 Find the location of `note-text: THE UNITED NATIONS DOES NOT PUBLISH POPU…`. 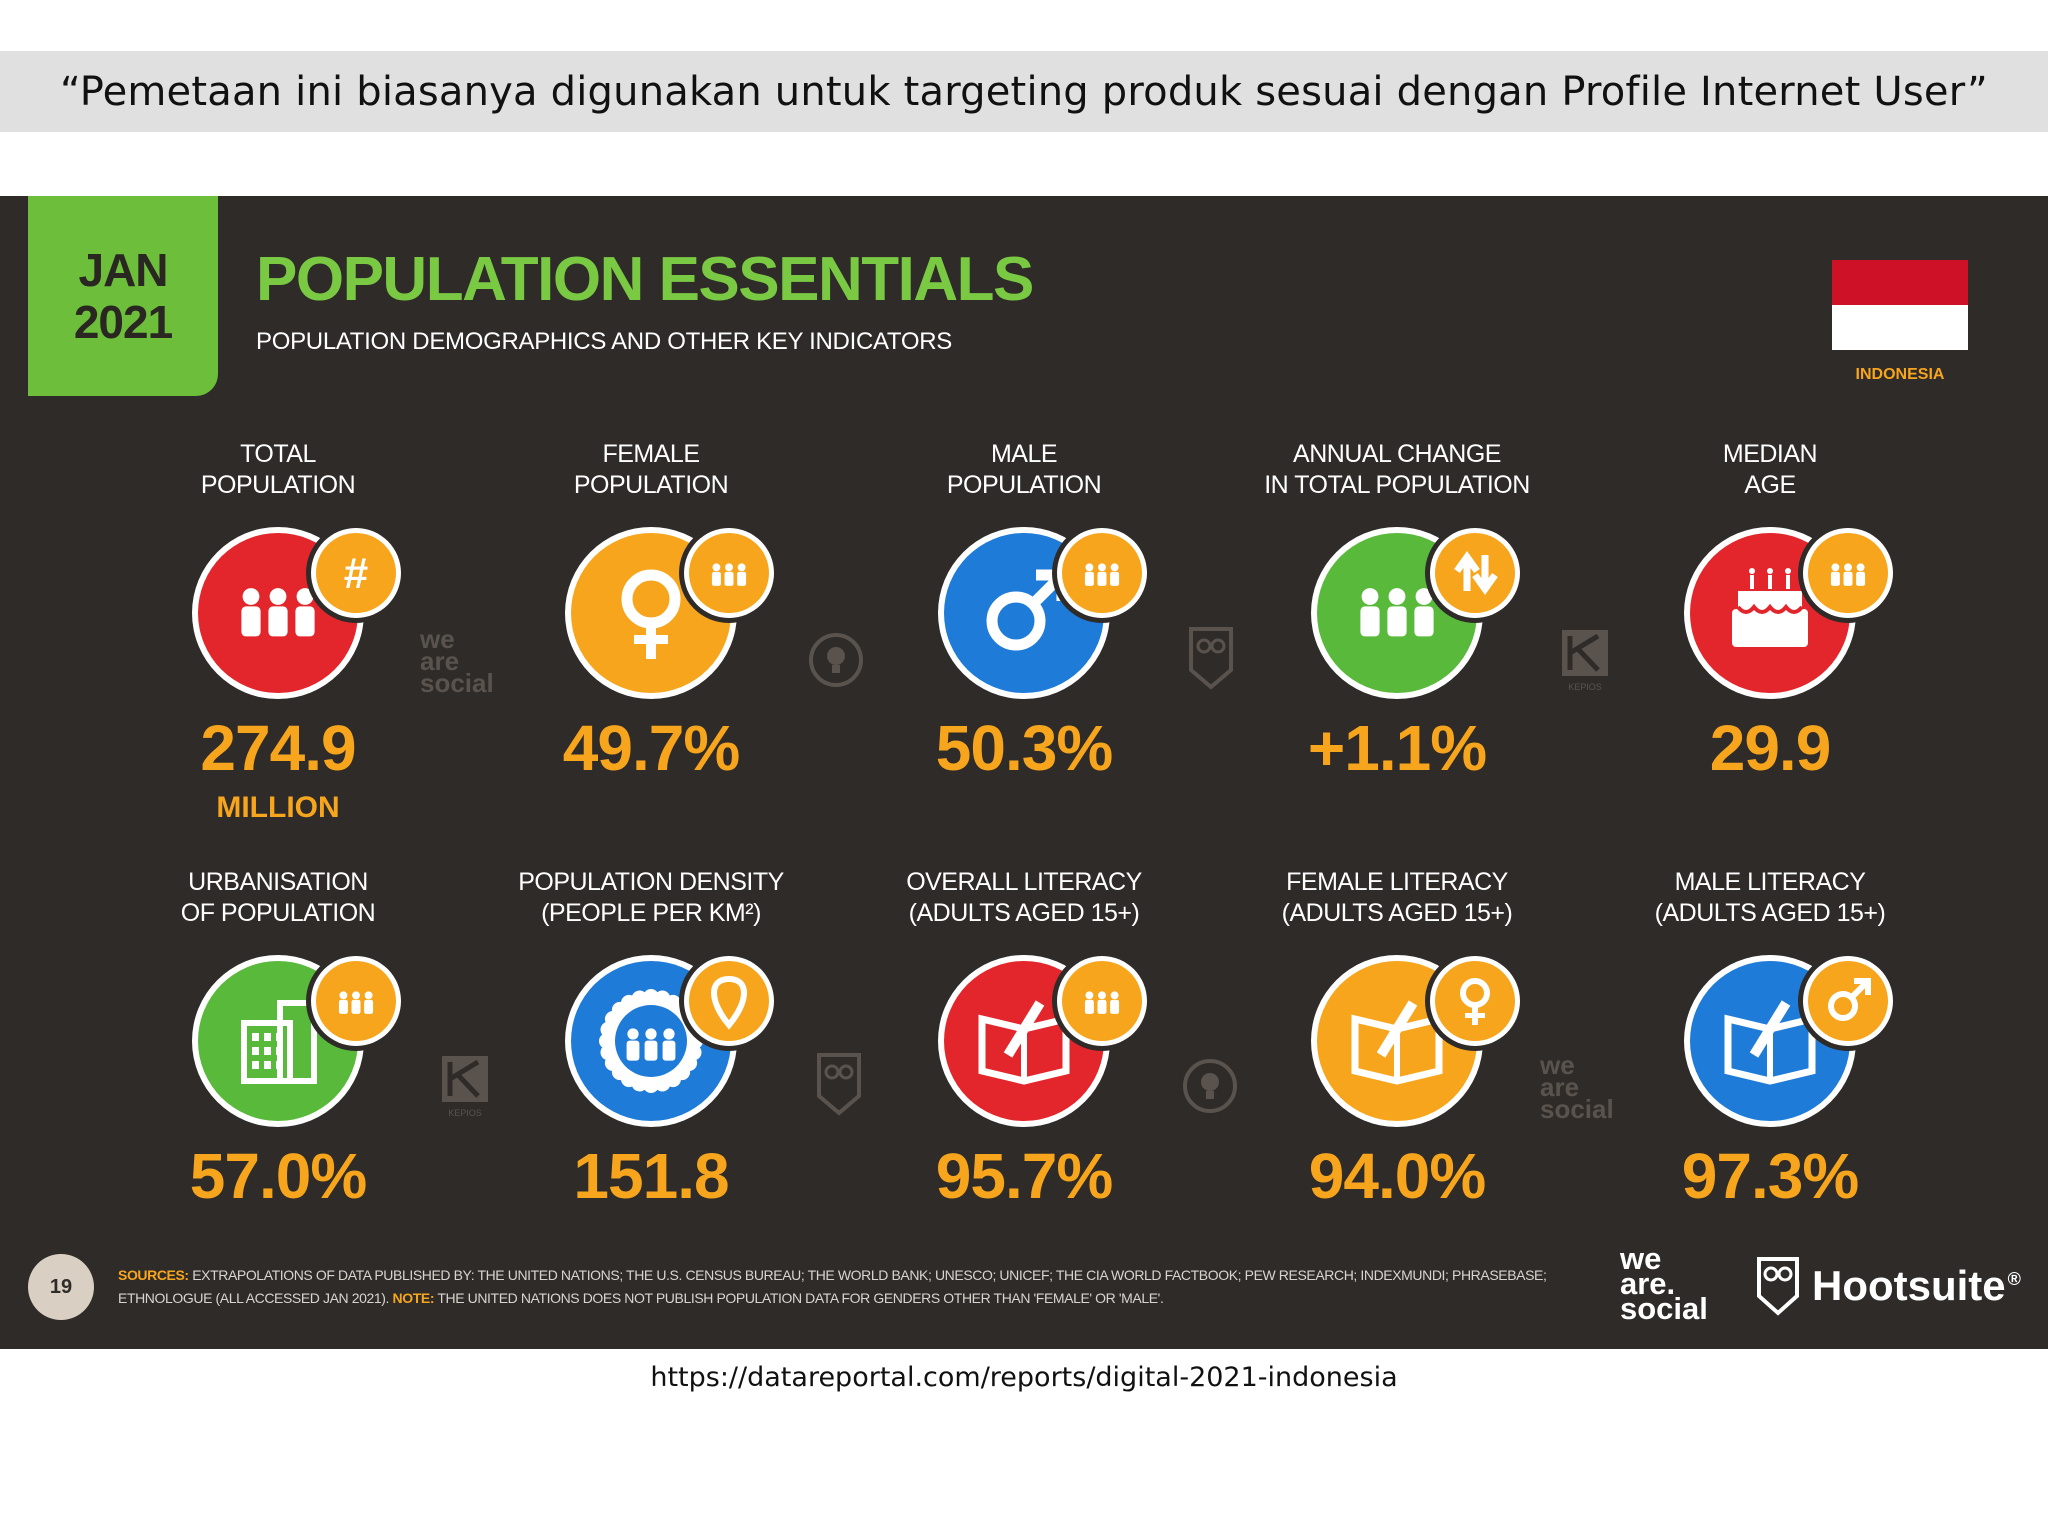

note-text: THE UNITED NATIONS DOES NOT PUBLISH POPU… is located at coordinates (800, 1298).